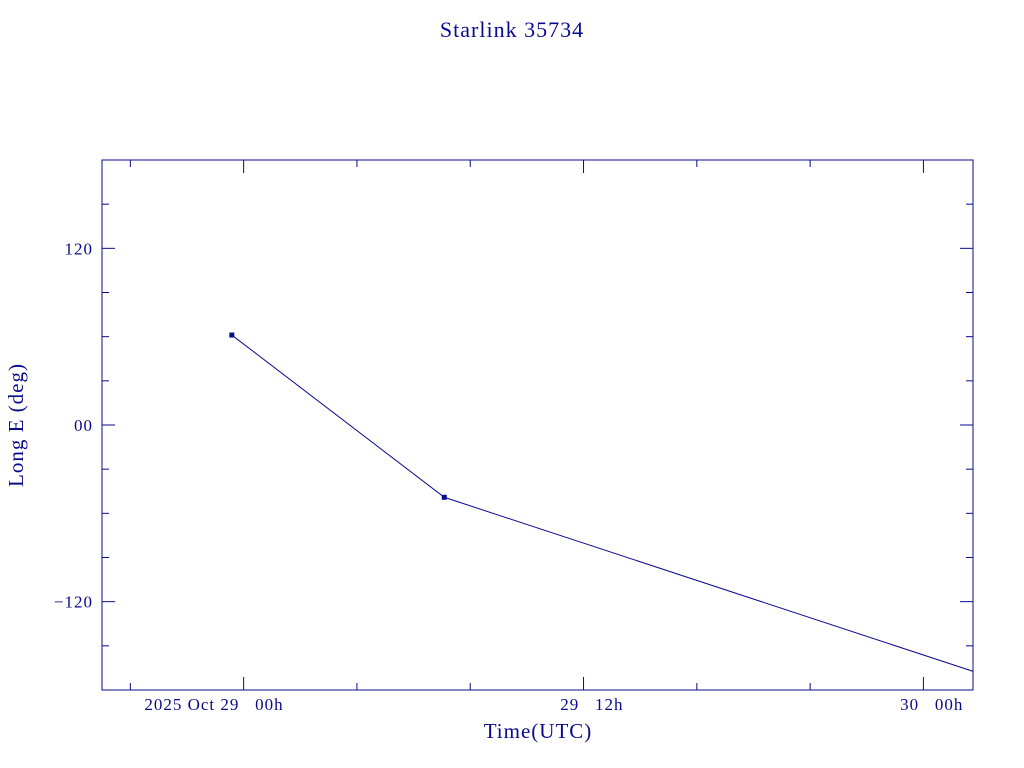  What do you see at coordinates (79, 248) in the screenshot?
I see `y-tick-label: 120` at bounding box center [79, 248].